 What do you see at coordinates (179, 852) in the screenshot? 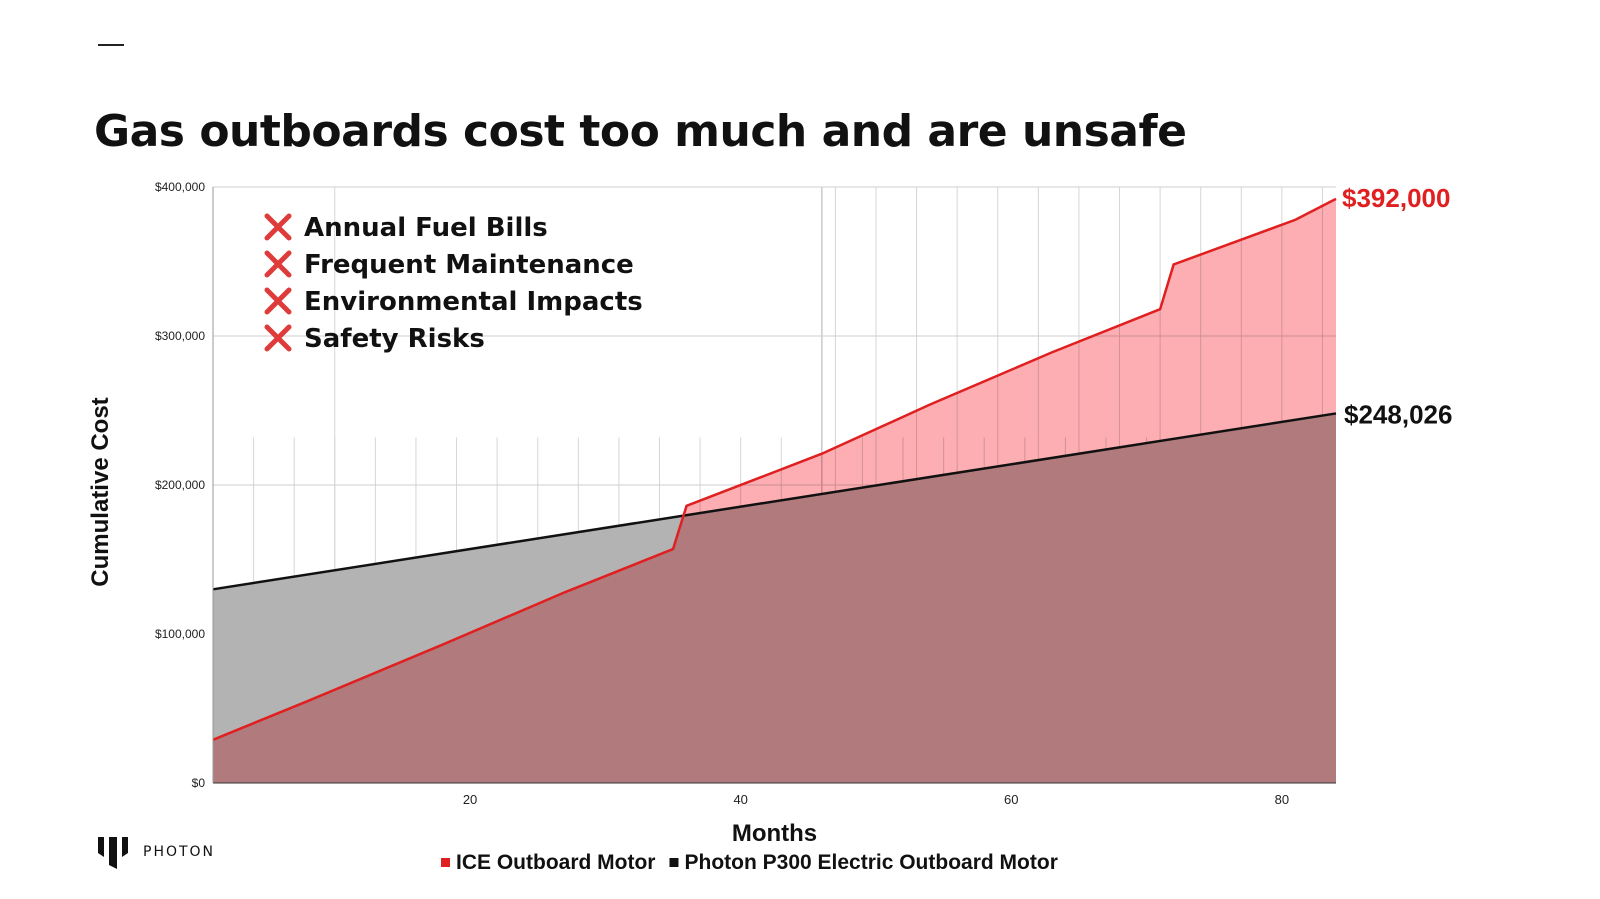
I see `brand-name: PHOTON` at bounding box center [179, 852].